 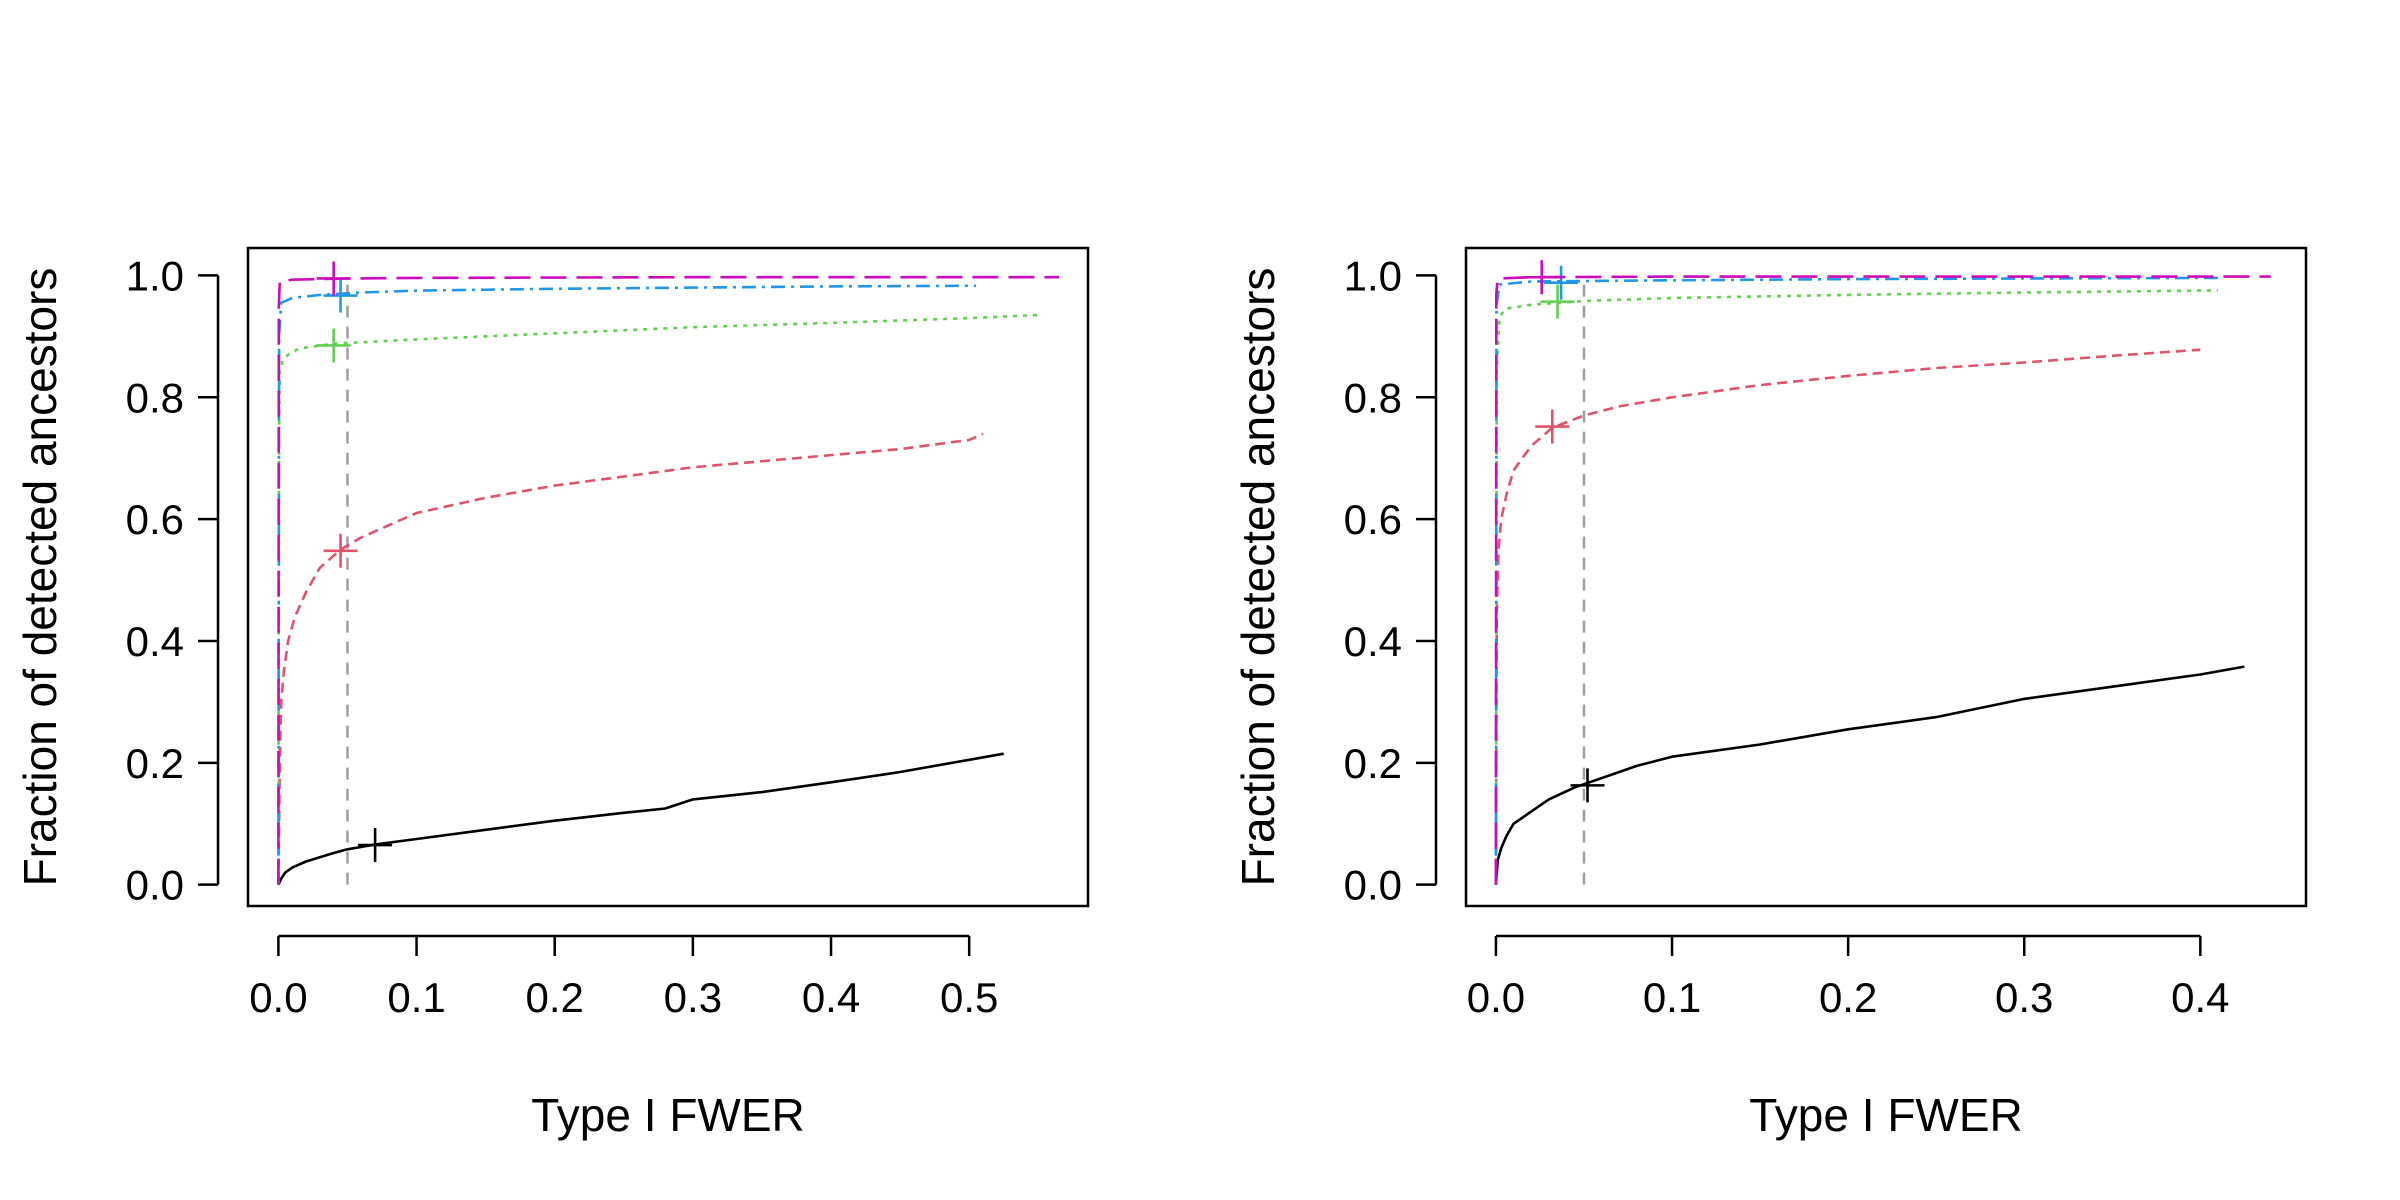 I want to click on chart-2-y-tick-label: 0.8, so click(x=1373, y=397).